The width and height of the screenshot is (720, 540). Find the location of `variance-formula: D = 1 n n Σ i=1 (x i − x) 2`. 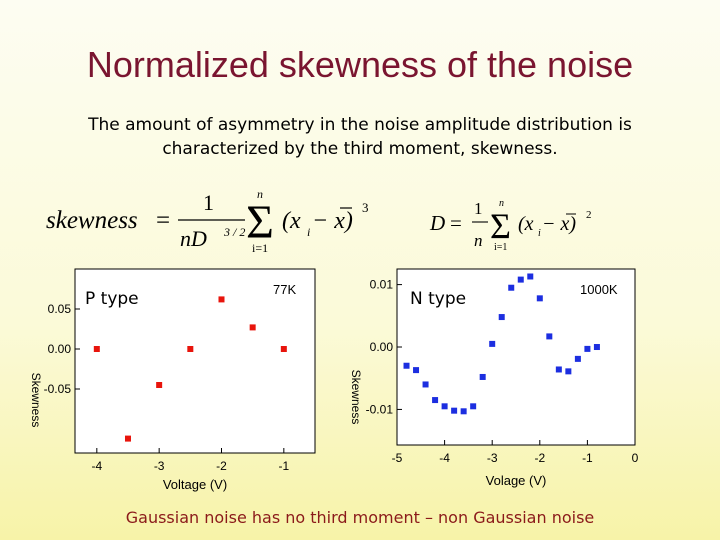

variance-formula: D = 1 n n Σ i=1 (x i − x) 2 is located at coordinates (510, 225).